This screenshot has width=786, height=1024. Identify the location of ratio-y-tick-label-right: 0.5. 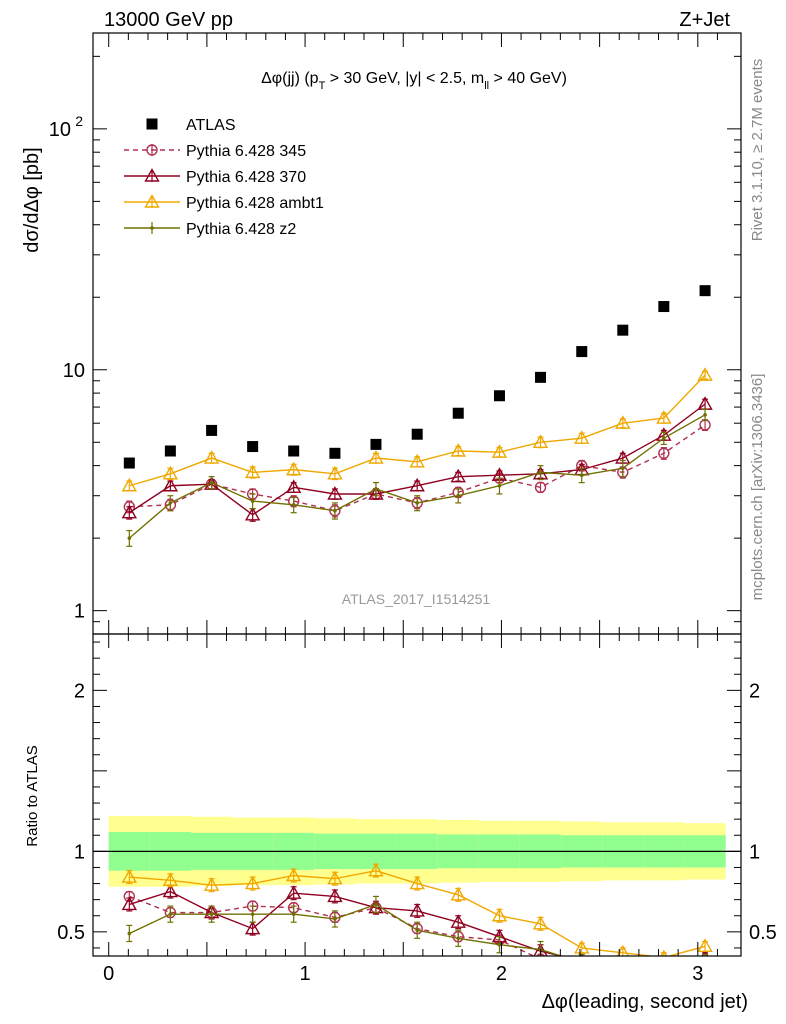
(763, 933).